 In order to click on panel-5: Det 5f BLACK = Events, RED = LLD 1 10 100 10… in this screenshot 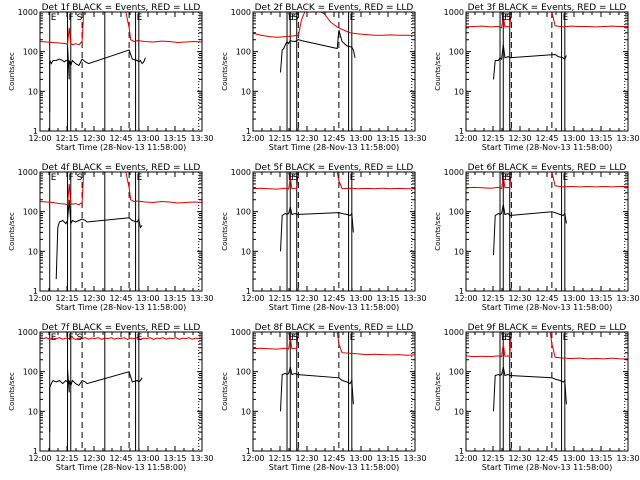, I will do `click(324, 237)`.